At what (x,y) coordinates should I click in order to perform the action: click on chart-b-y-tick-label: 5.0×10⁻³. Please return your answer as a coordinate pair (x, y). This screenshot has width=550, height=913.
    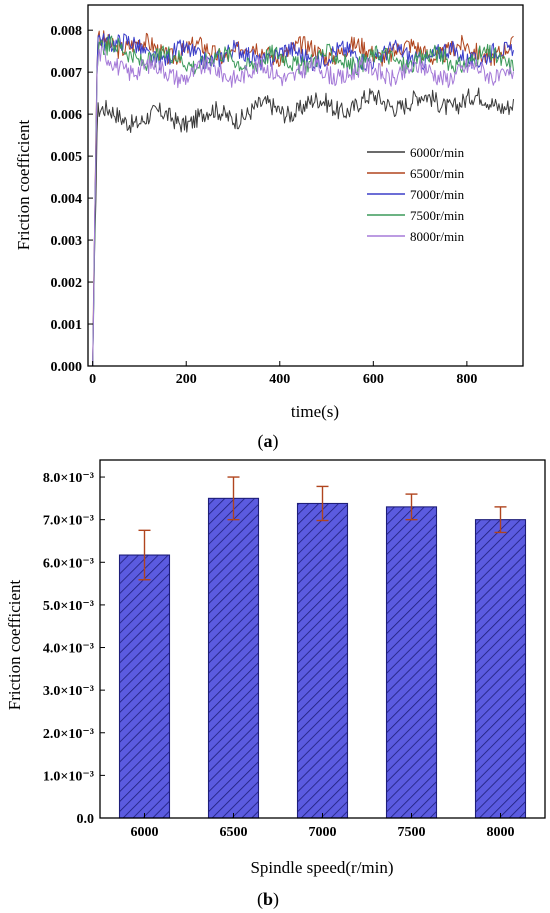
    Looking at the image, I should click on (68, 606).